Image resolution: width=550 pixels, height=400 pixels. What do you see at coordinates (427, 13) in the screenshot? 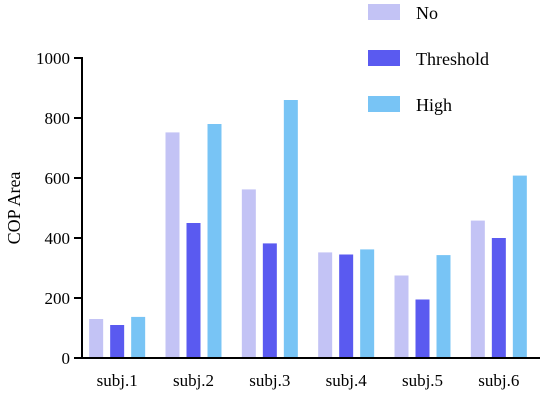
I see `legend-label-no: No` at bounding box center [427, 13].